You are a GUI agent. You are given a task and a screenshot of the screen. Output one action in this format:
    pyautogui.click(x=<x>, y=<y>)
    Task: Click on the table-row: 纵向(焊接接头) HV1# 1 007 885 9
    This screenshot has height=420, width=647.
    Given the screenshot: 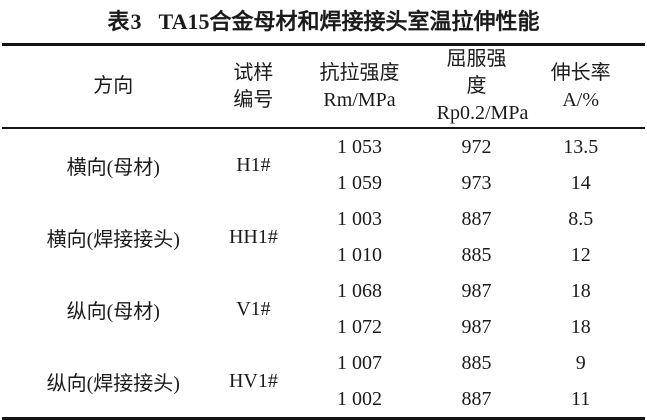 What is the action you would take?
    pyautogui.click(x=323, y=370)
    